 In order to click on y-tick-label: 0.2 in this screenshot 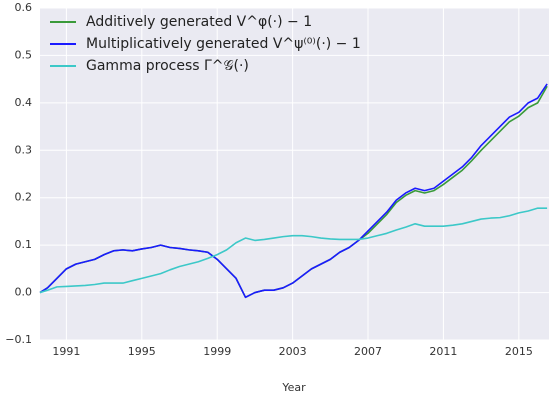, I will do `click(24, 197)`.